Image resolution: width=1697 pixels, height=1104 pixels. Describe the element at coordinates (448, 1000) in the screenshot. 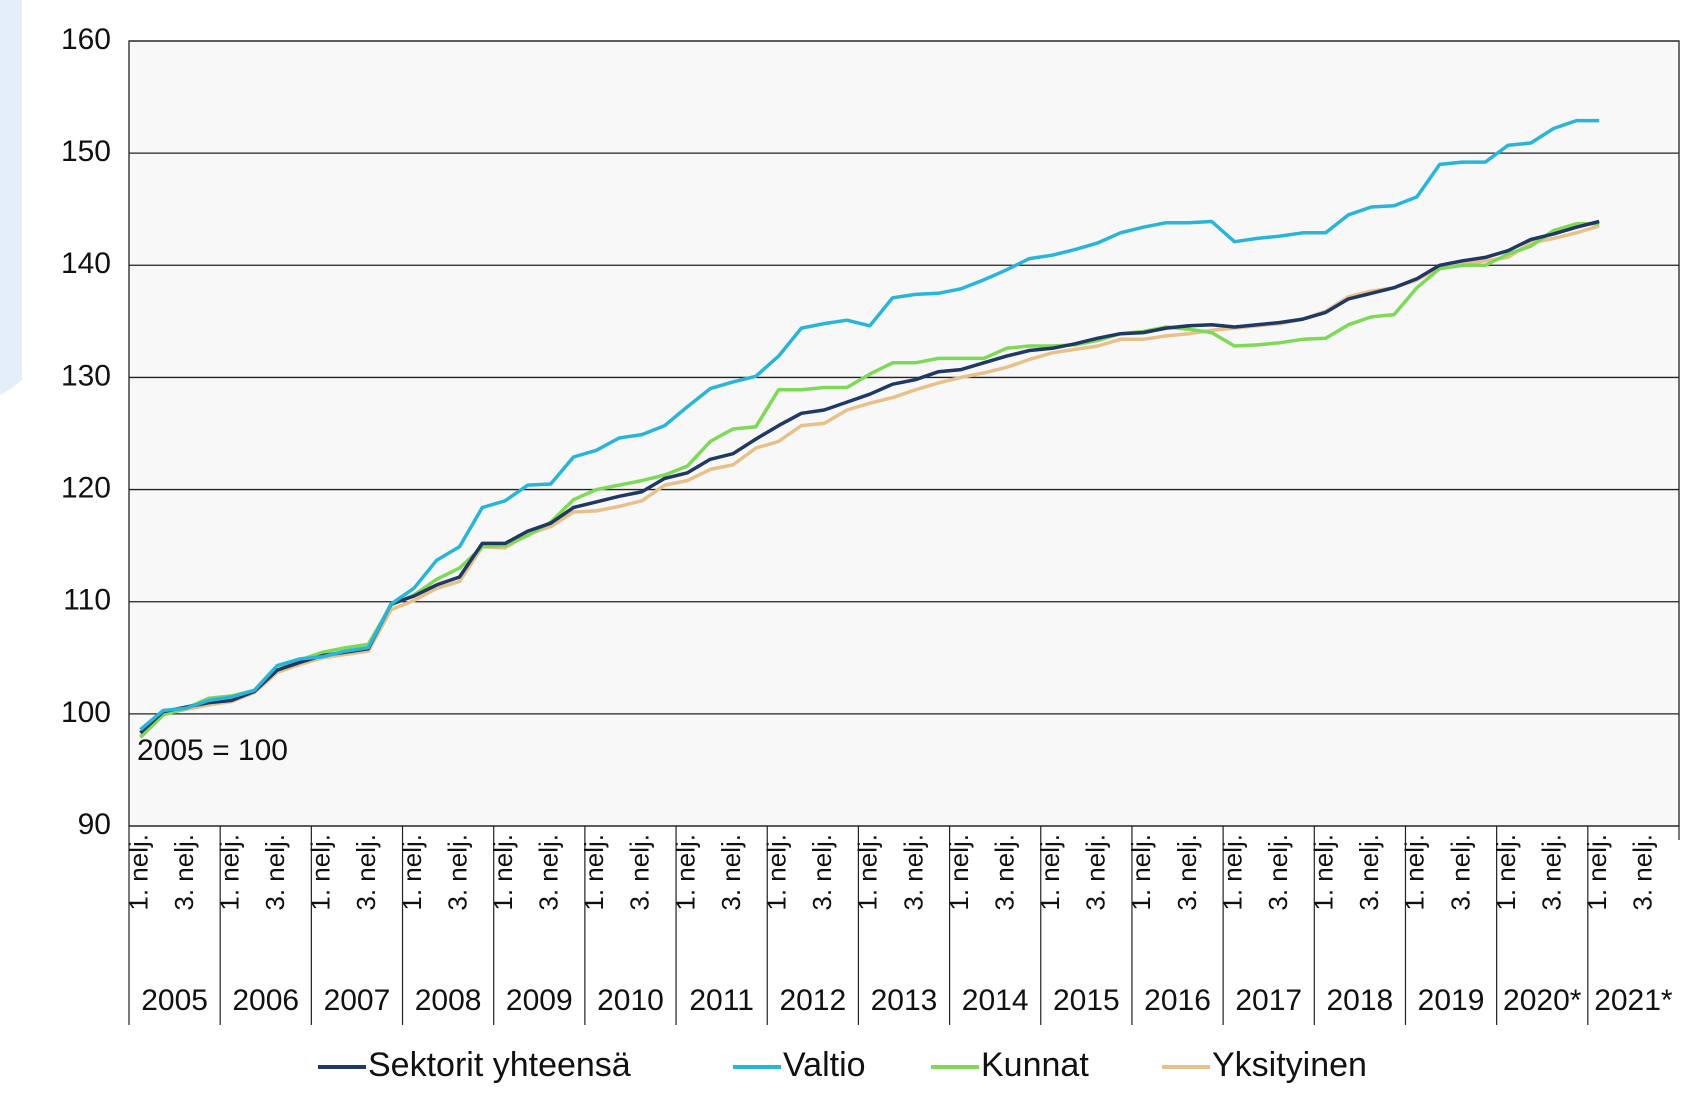

I see `year-label: 2008` at that location.